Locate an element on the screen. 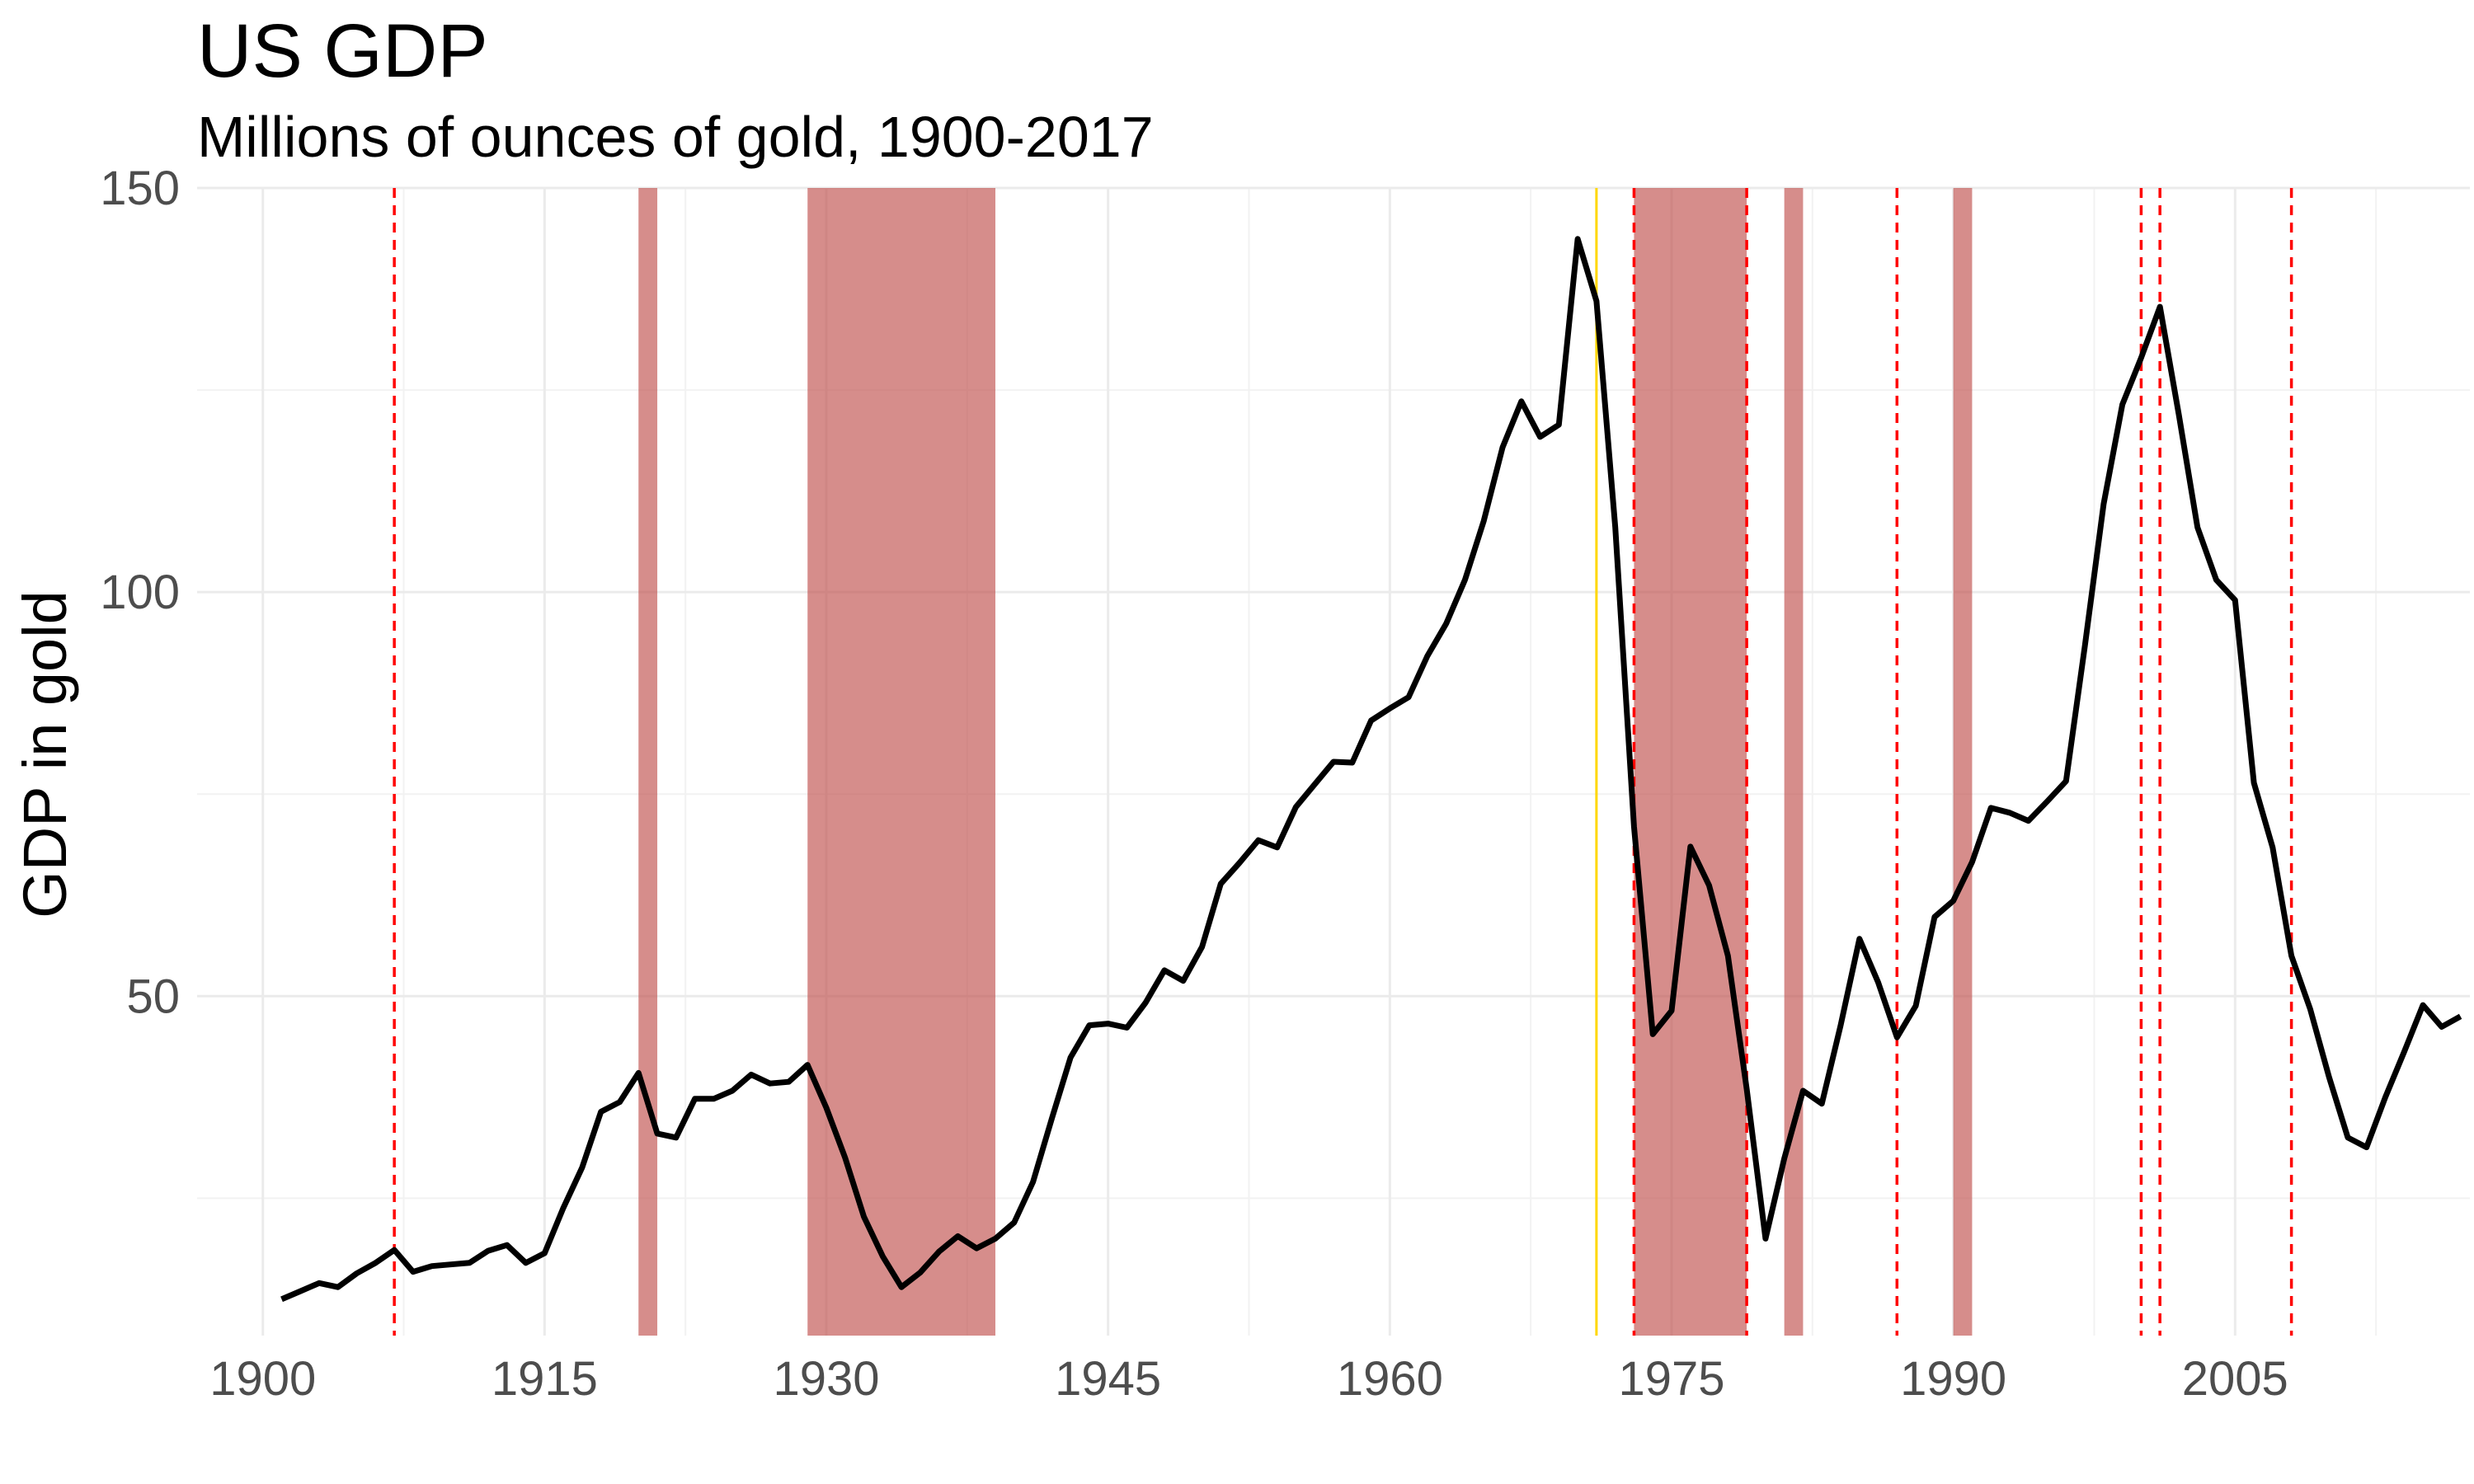 This screenshot has height=1484, width=2474. y-tick-label: 100 is located at coordinates (140, 592).